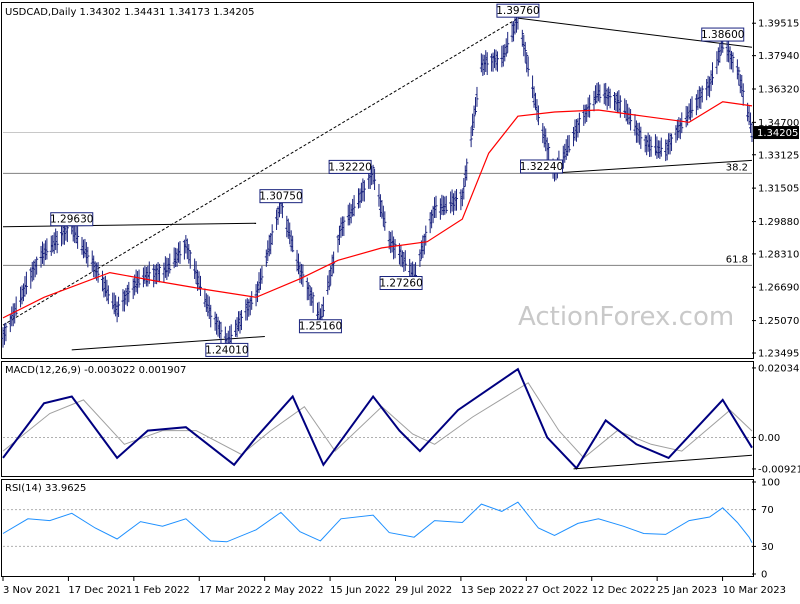  I want to click on annotation-label: 1.24010, so click(226, 350).